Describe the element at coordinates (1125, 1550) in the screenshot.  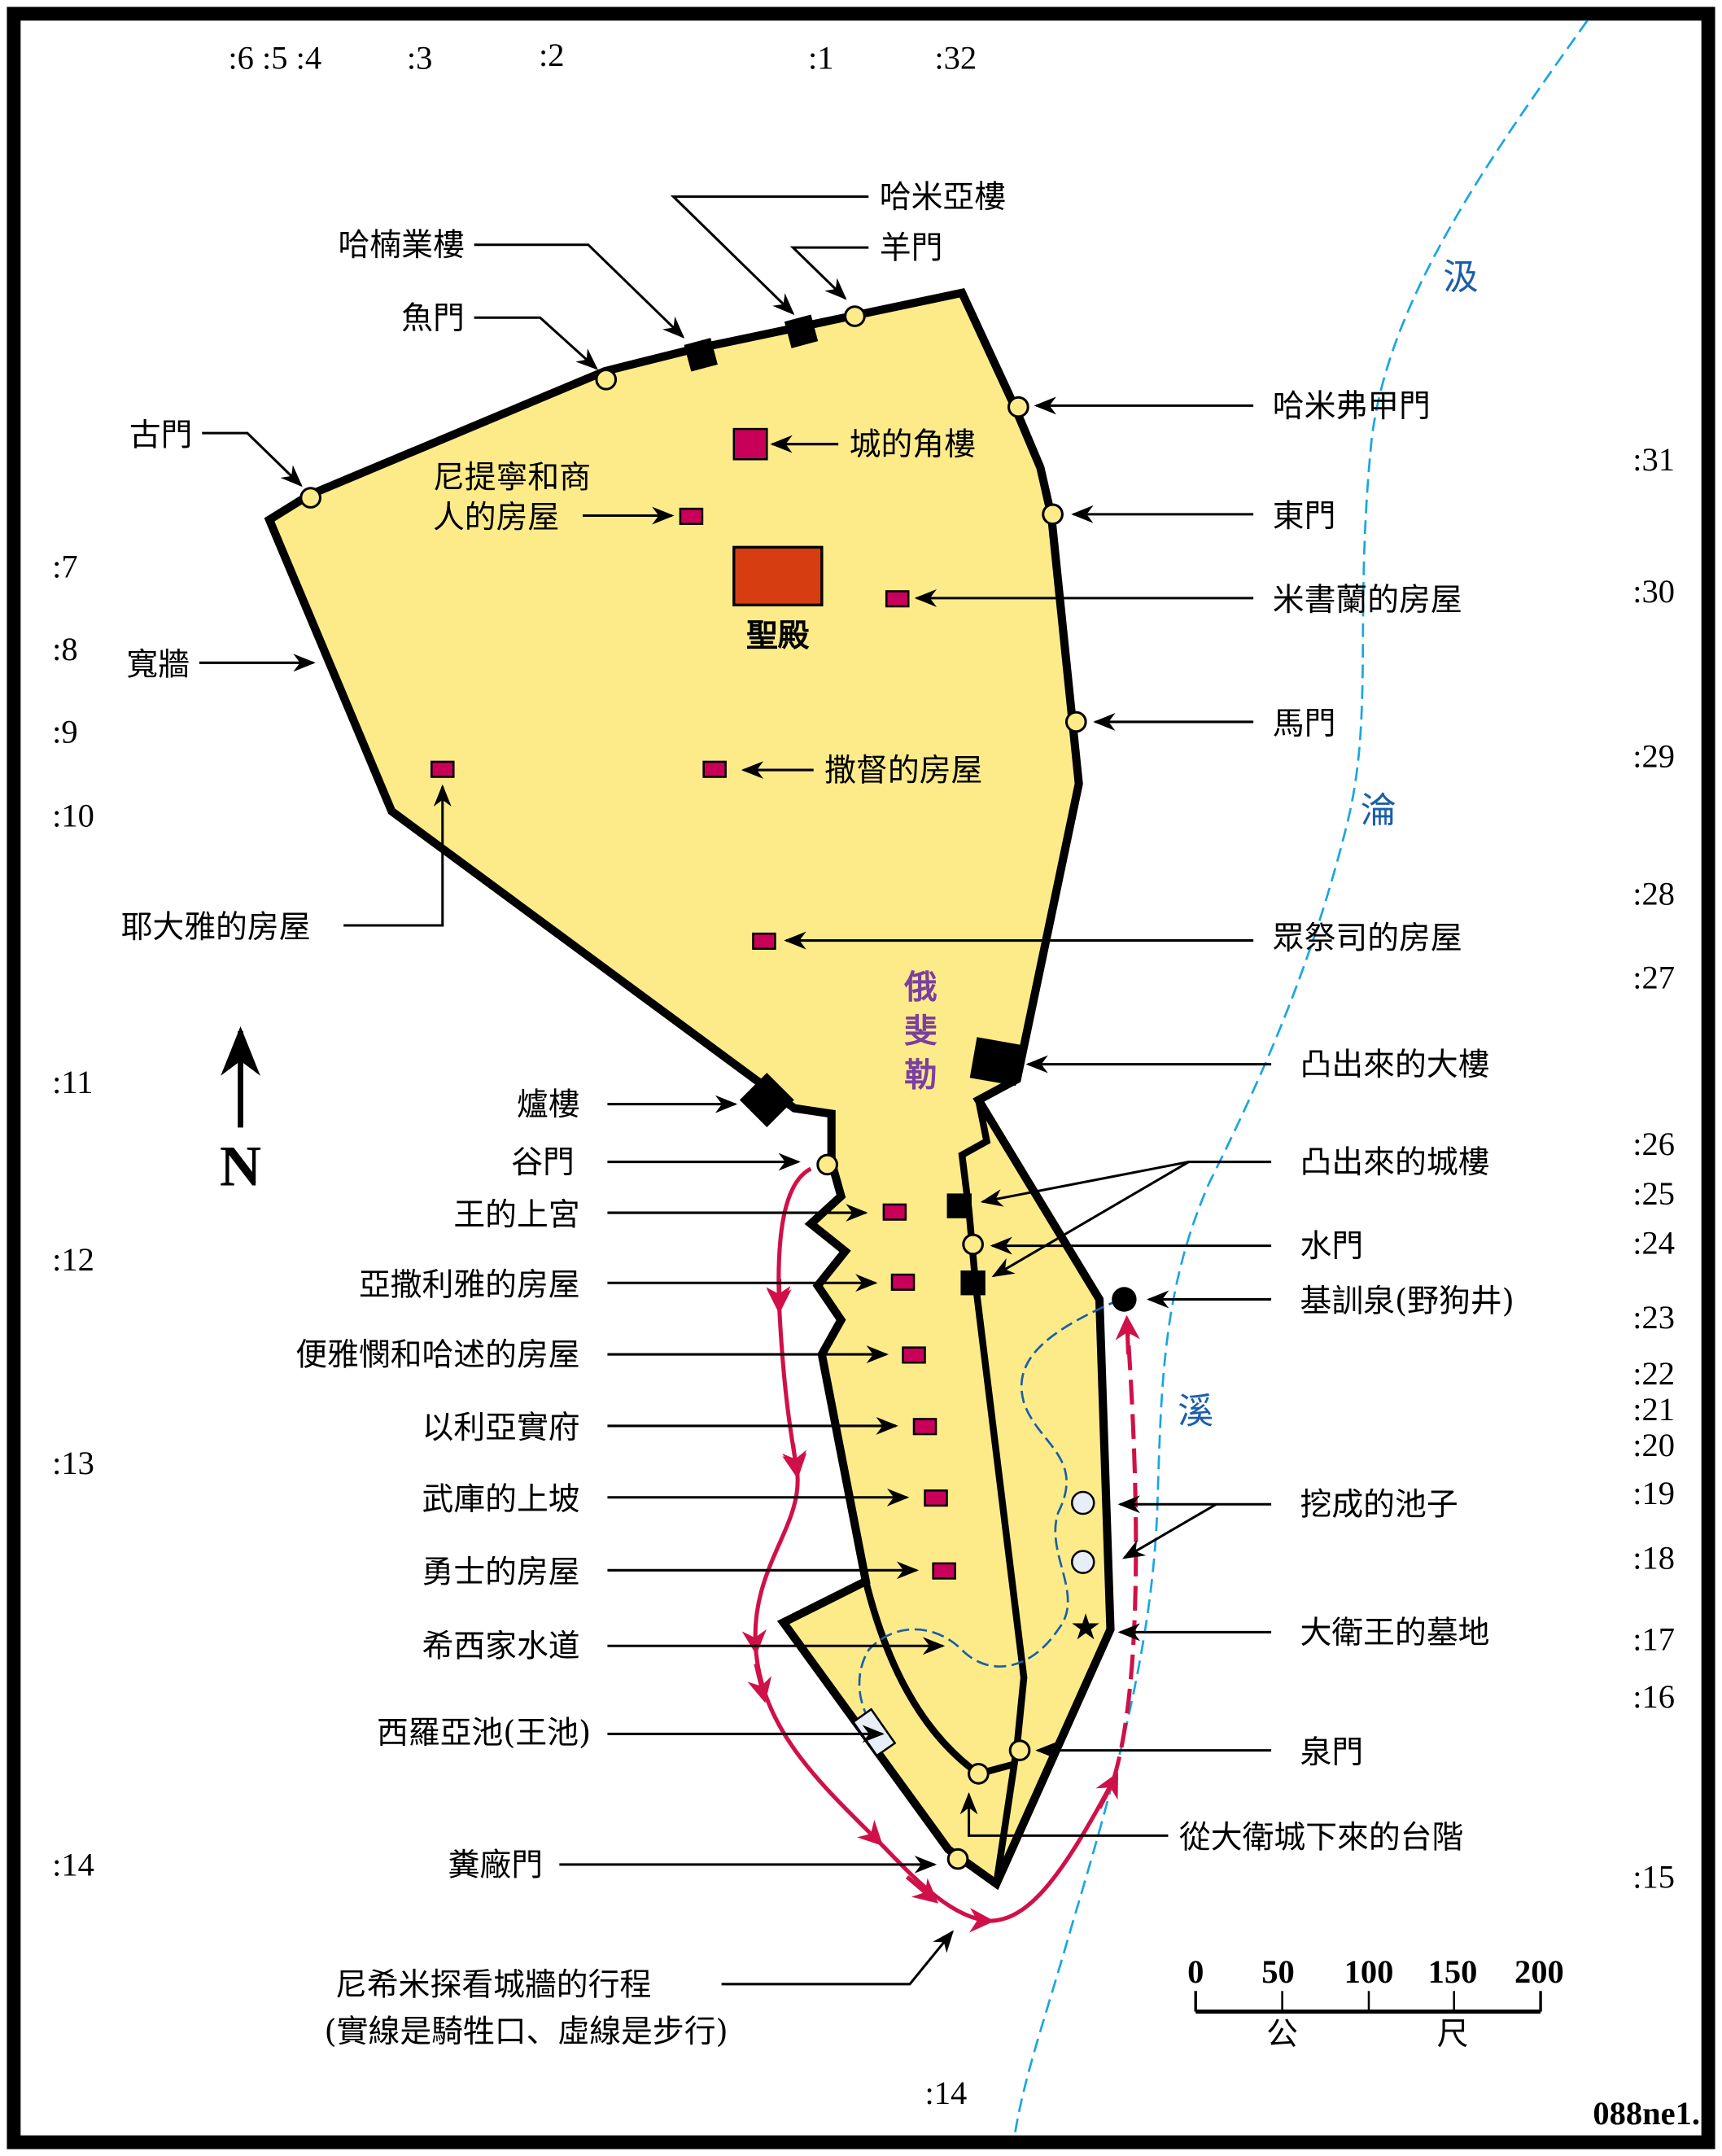
I see `route-walk` at that location.